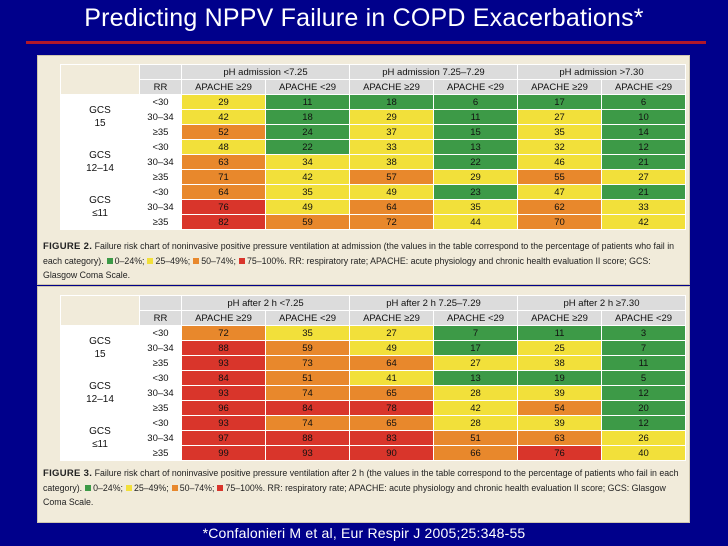 This screenshot has width=728, height=546. I want to click on gcs-group-label: GCS ≤11, so click(100, 438).